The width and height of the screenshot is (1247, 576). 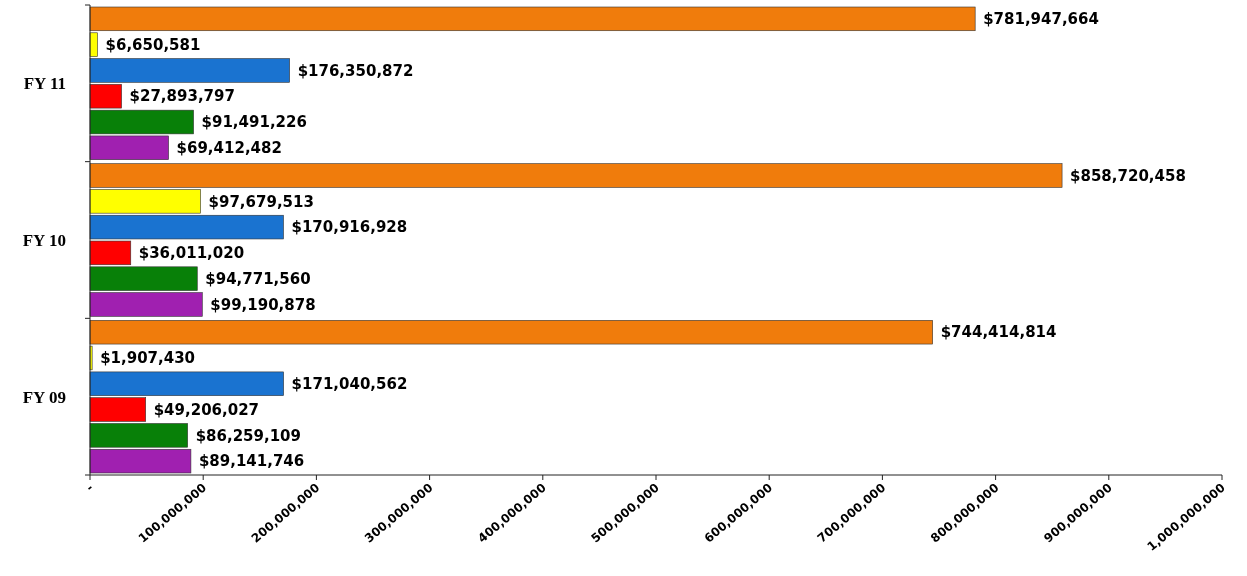 I want to click on data-label: $94,771,560, so click(x=258, y=278).